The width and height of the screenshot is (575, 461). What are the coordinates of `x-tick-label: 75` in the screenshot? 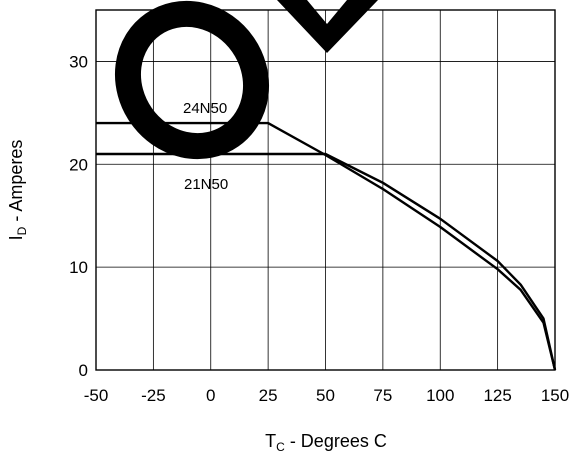 It's located at (382, 395).